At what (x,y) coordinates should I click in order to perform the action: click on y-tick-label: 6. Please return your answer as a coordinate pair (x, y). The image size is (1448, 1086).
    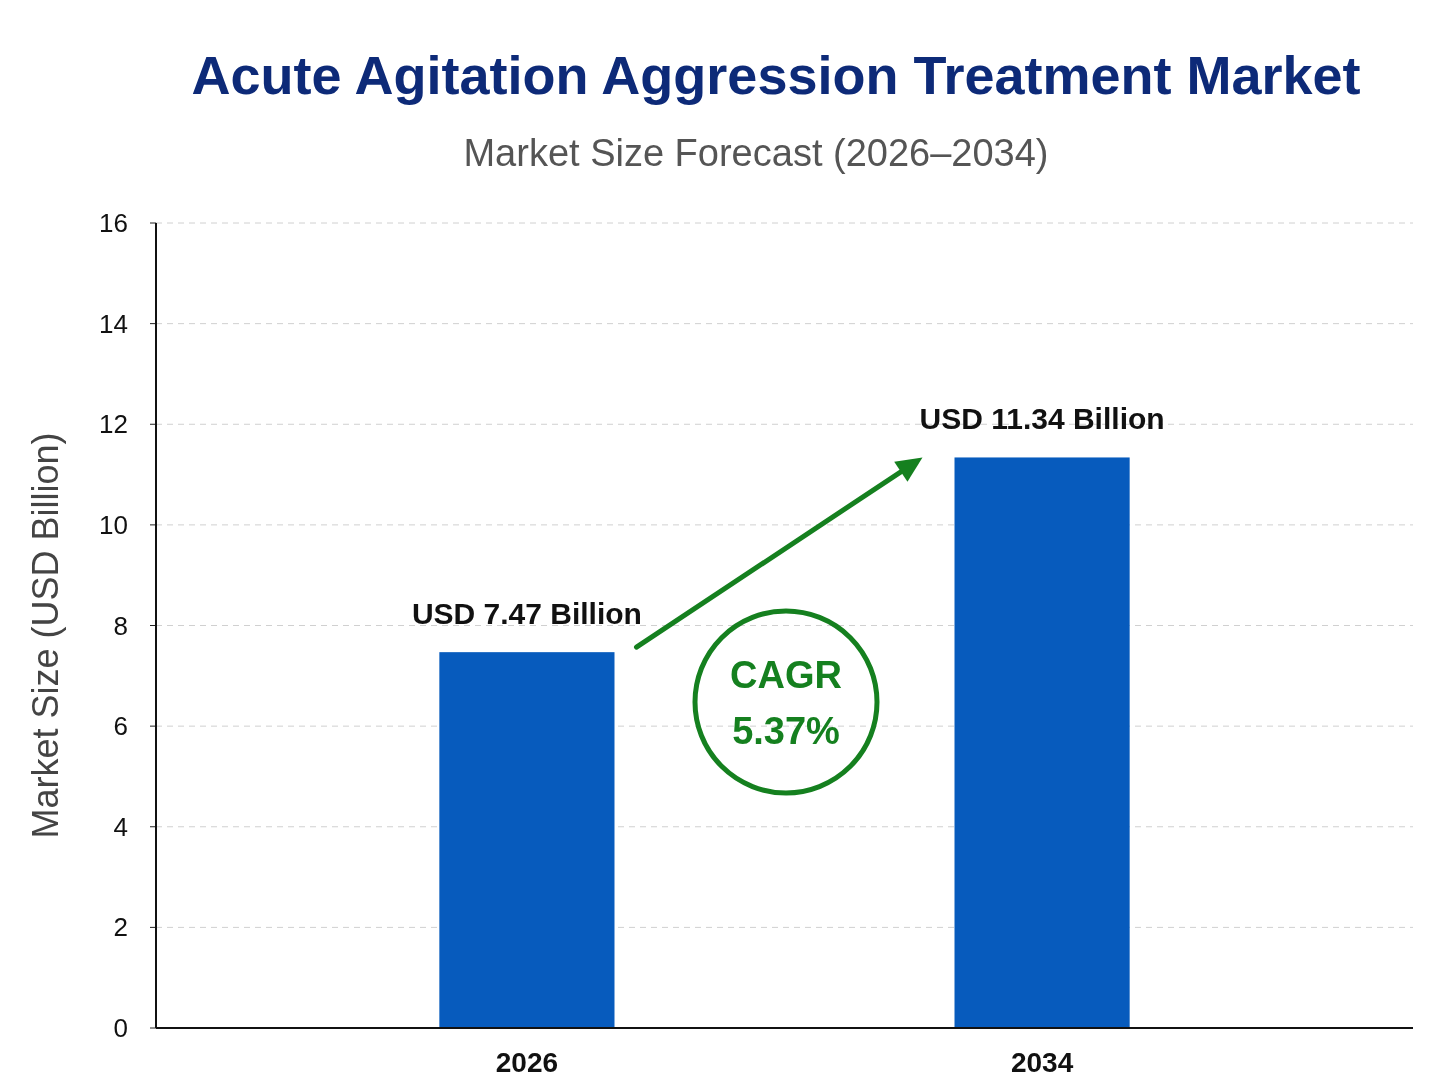
    Looking at the image, I should click on (120, 726).